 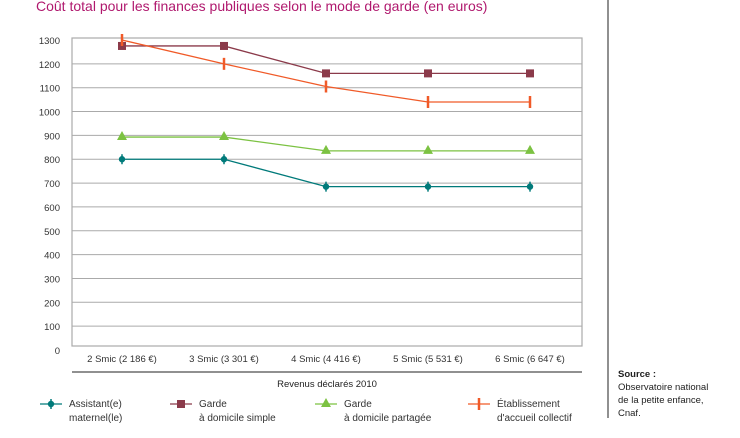 What do you see at coordinates (534, 418) in the screenshot?
I see `legend-label: d'accueil collectif` at bounding box center [534, 418].